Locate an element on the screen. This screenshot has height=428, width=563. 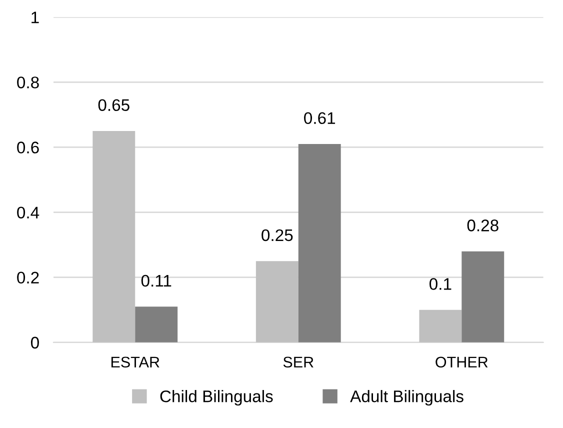
y-tick-label: 0 is located at coordinates (34, 342).